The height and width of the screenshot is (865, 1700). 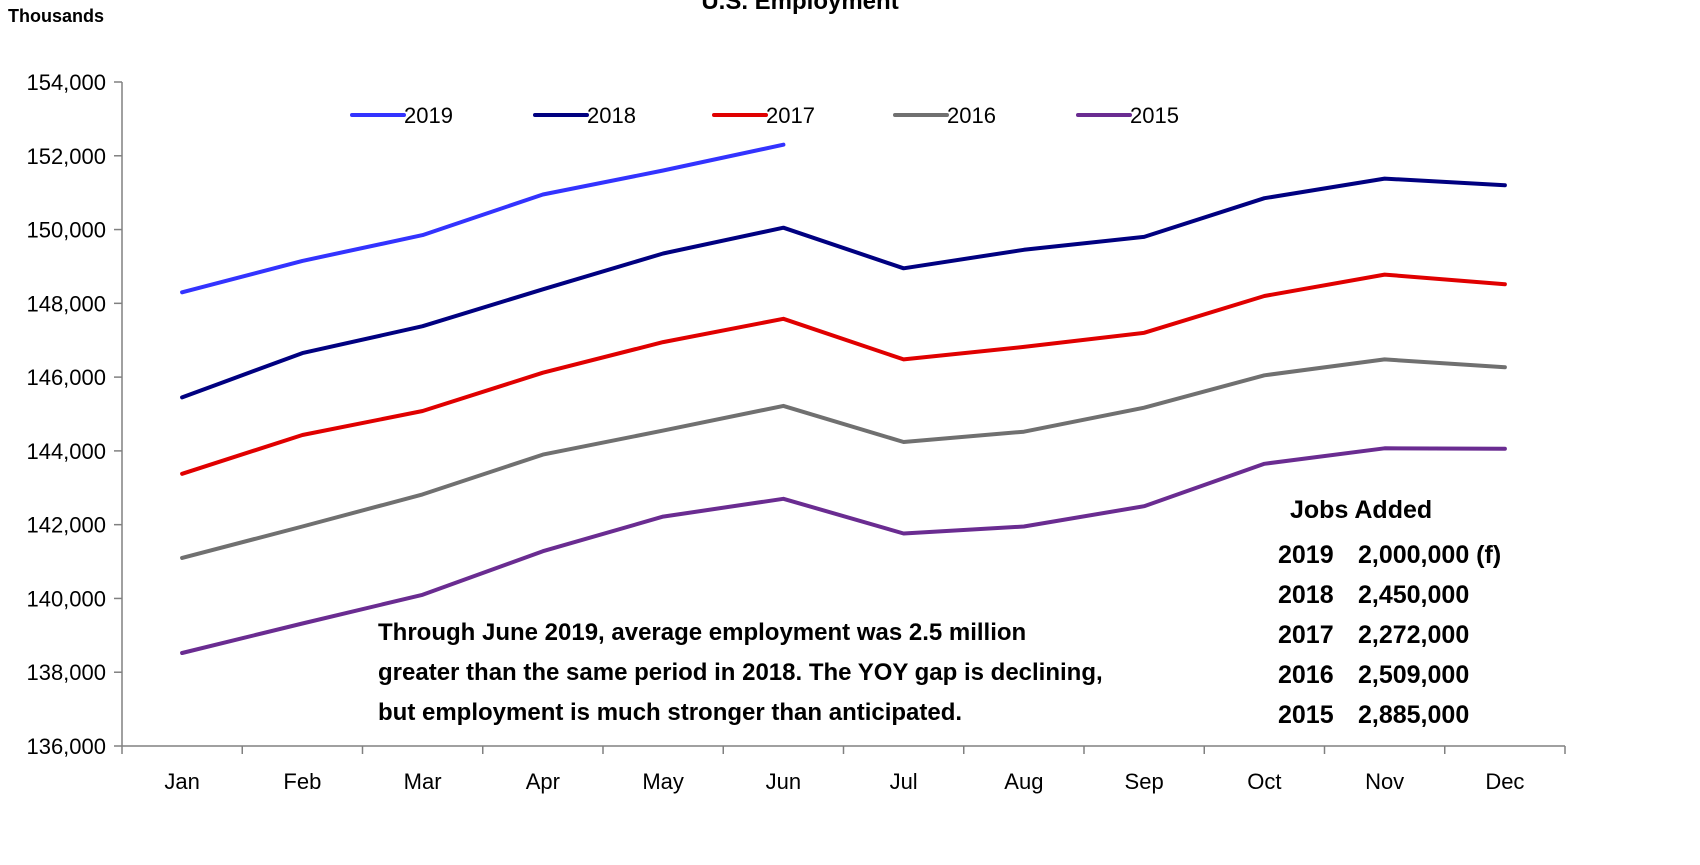 I want to click on x-tick-label: Mar, so click(x=423, y=781).